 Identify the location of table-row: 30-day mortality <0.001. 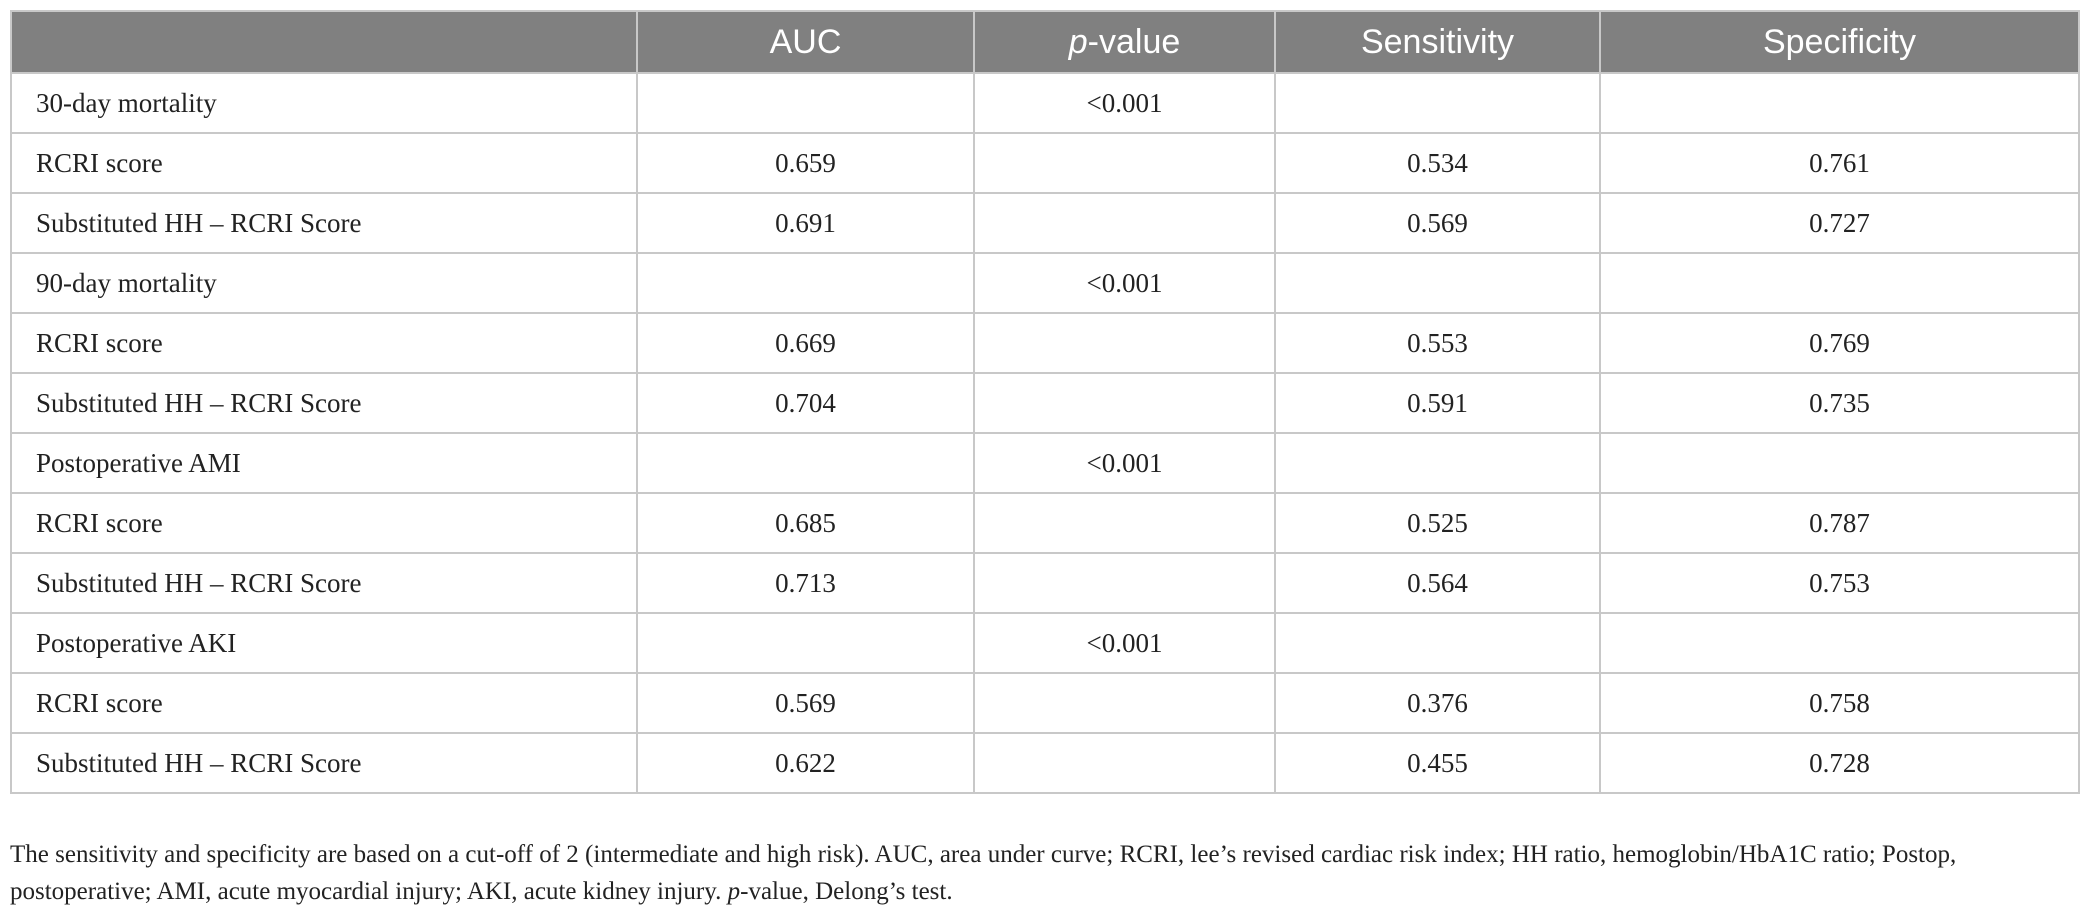
(1045, 103).